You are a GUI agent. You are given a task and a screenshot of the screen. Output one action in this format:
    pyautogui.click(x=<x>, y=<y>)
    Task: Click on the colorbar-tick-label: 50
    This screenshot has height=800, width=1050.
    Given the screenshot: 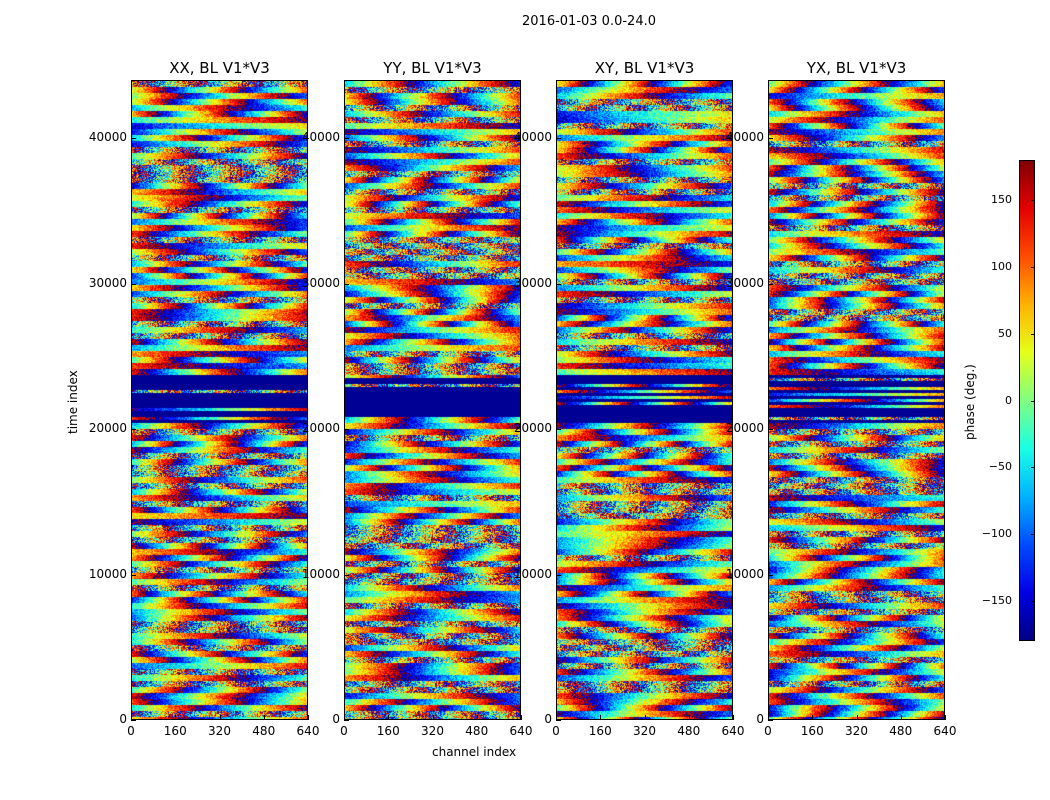 What is the action you would take?
    pyautogui.click(x=1005, y=333)
    